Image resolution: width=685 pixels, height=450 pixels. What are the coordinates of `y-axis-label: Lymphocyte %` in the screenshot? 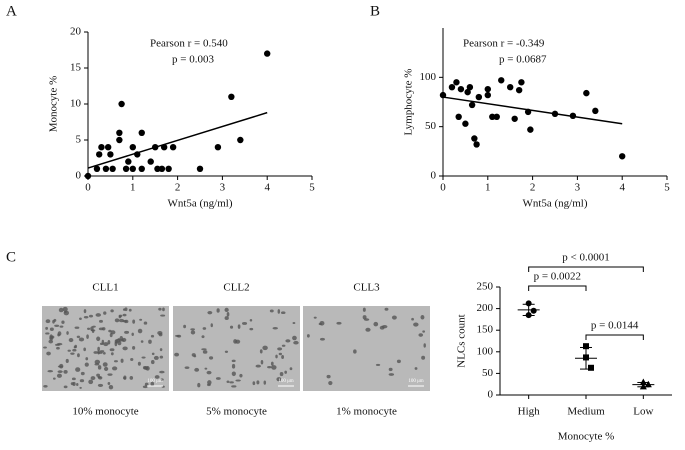 It's located at (409, 102).